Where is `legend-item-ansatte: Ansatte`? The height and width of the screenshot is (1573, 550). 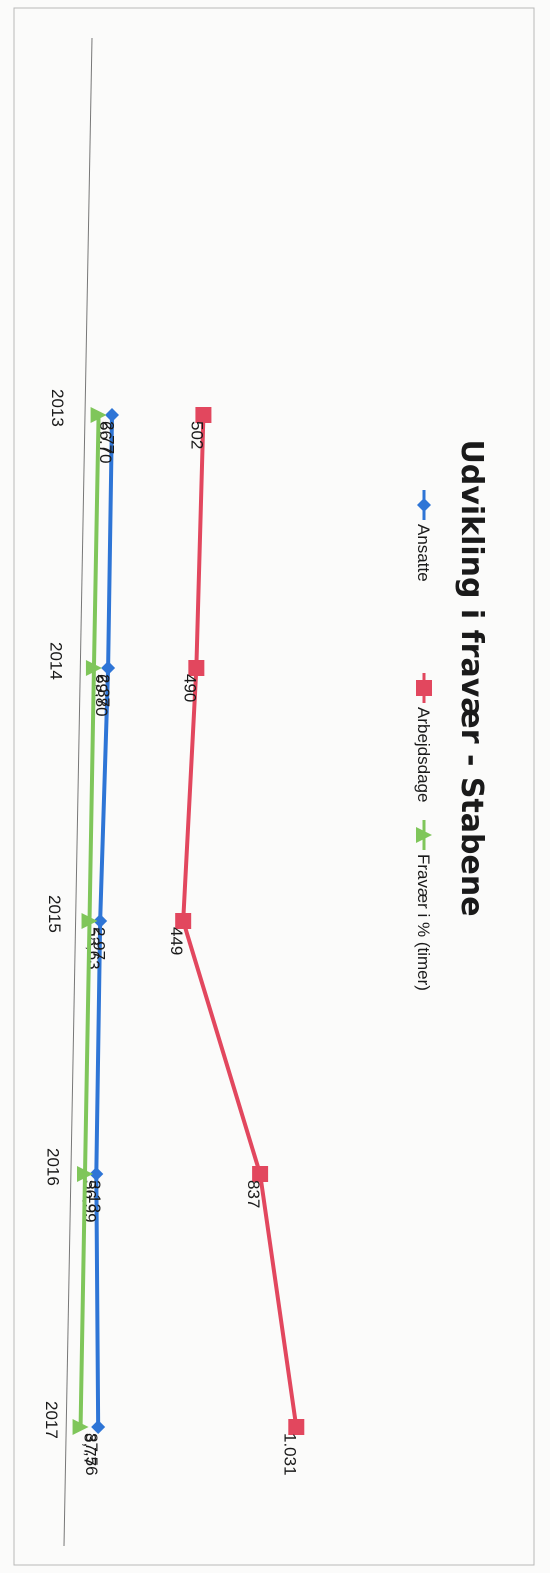
legend-item-ansatte: Ansatte is located at coordinates (423, 536).